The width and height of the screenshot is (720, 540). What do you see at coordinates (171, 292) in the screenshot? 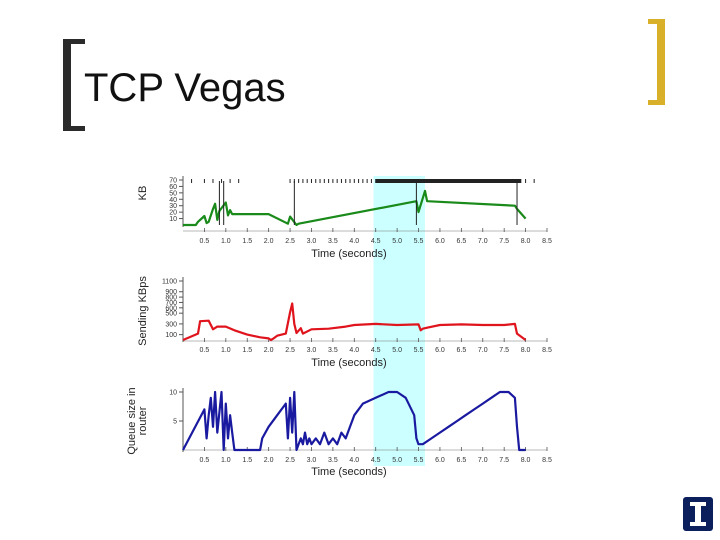
I see `y-tick-label: 900` at bounding box center [171, 292].